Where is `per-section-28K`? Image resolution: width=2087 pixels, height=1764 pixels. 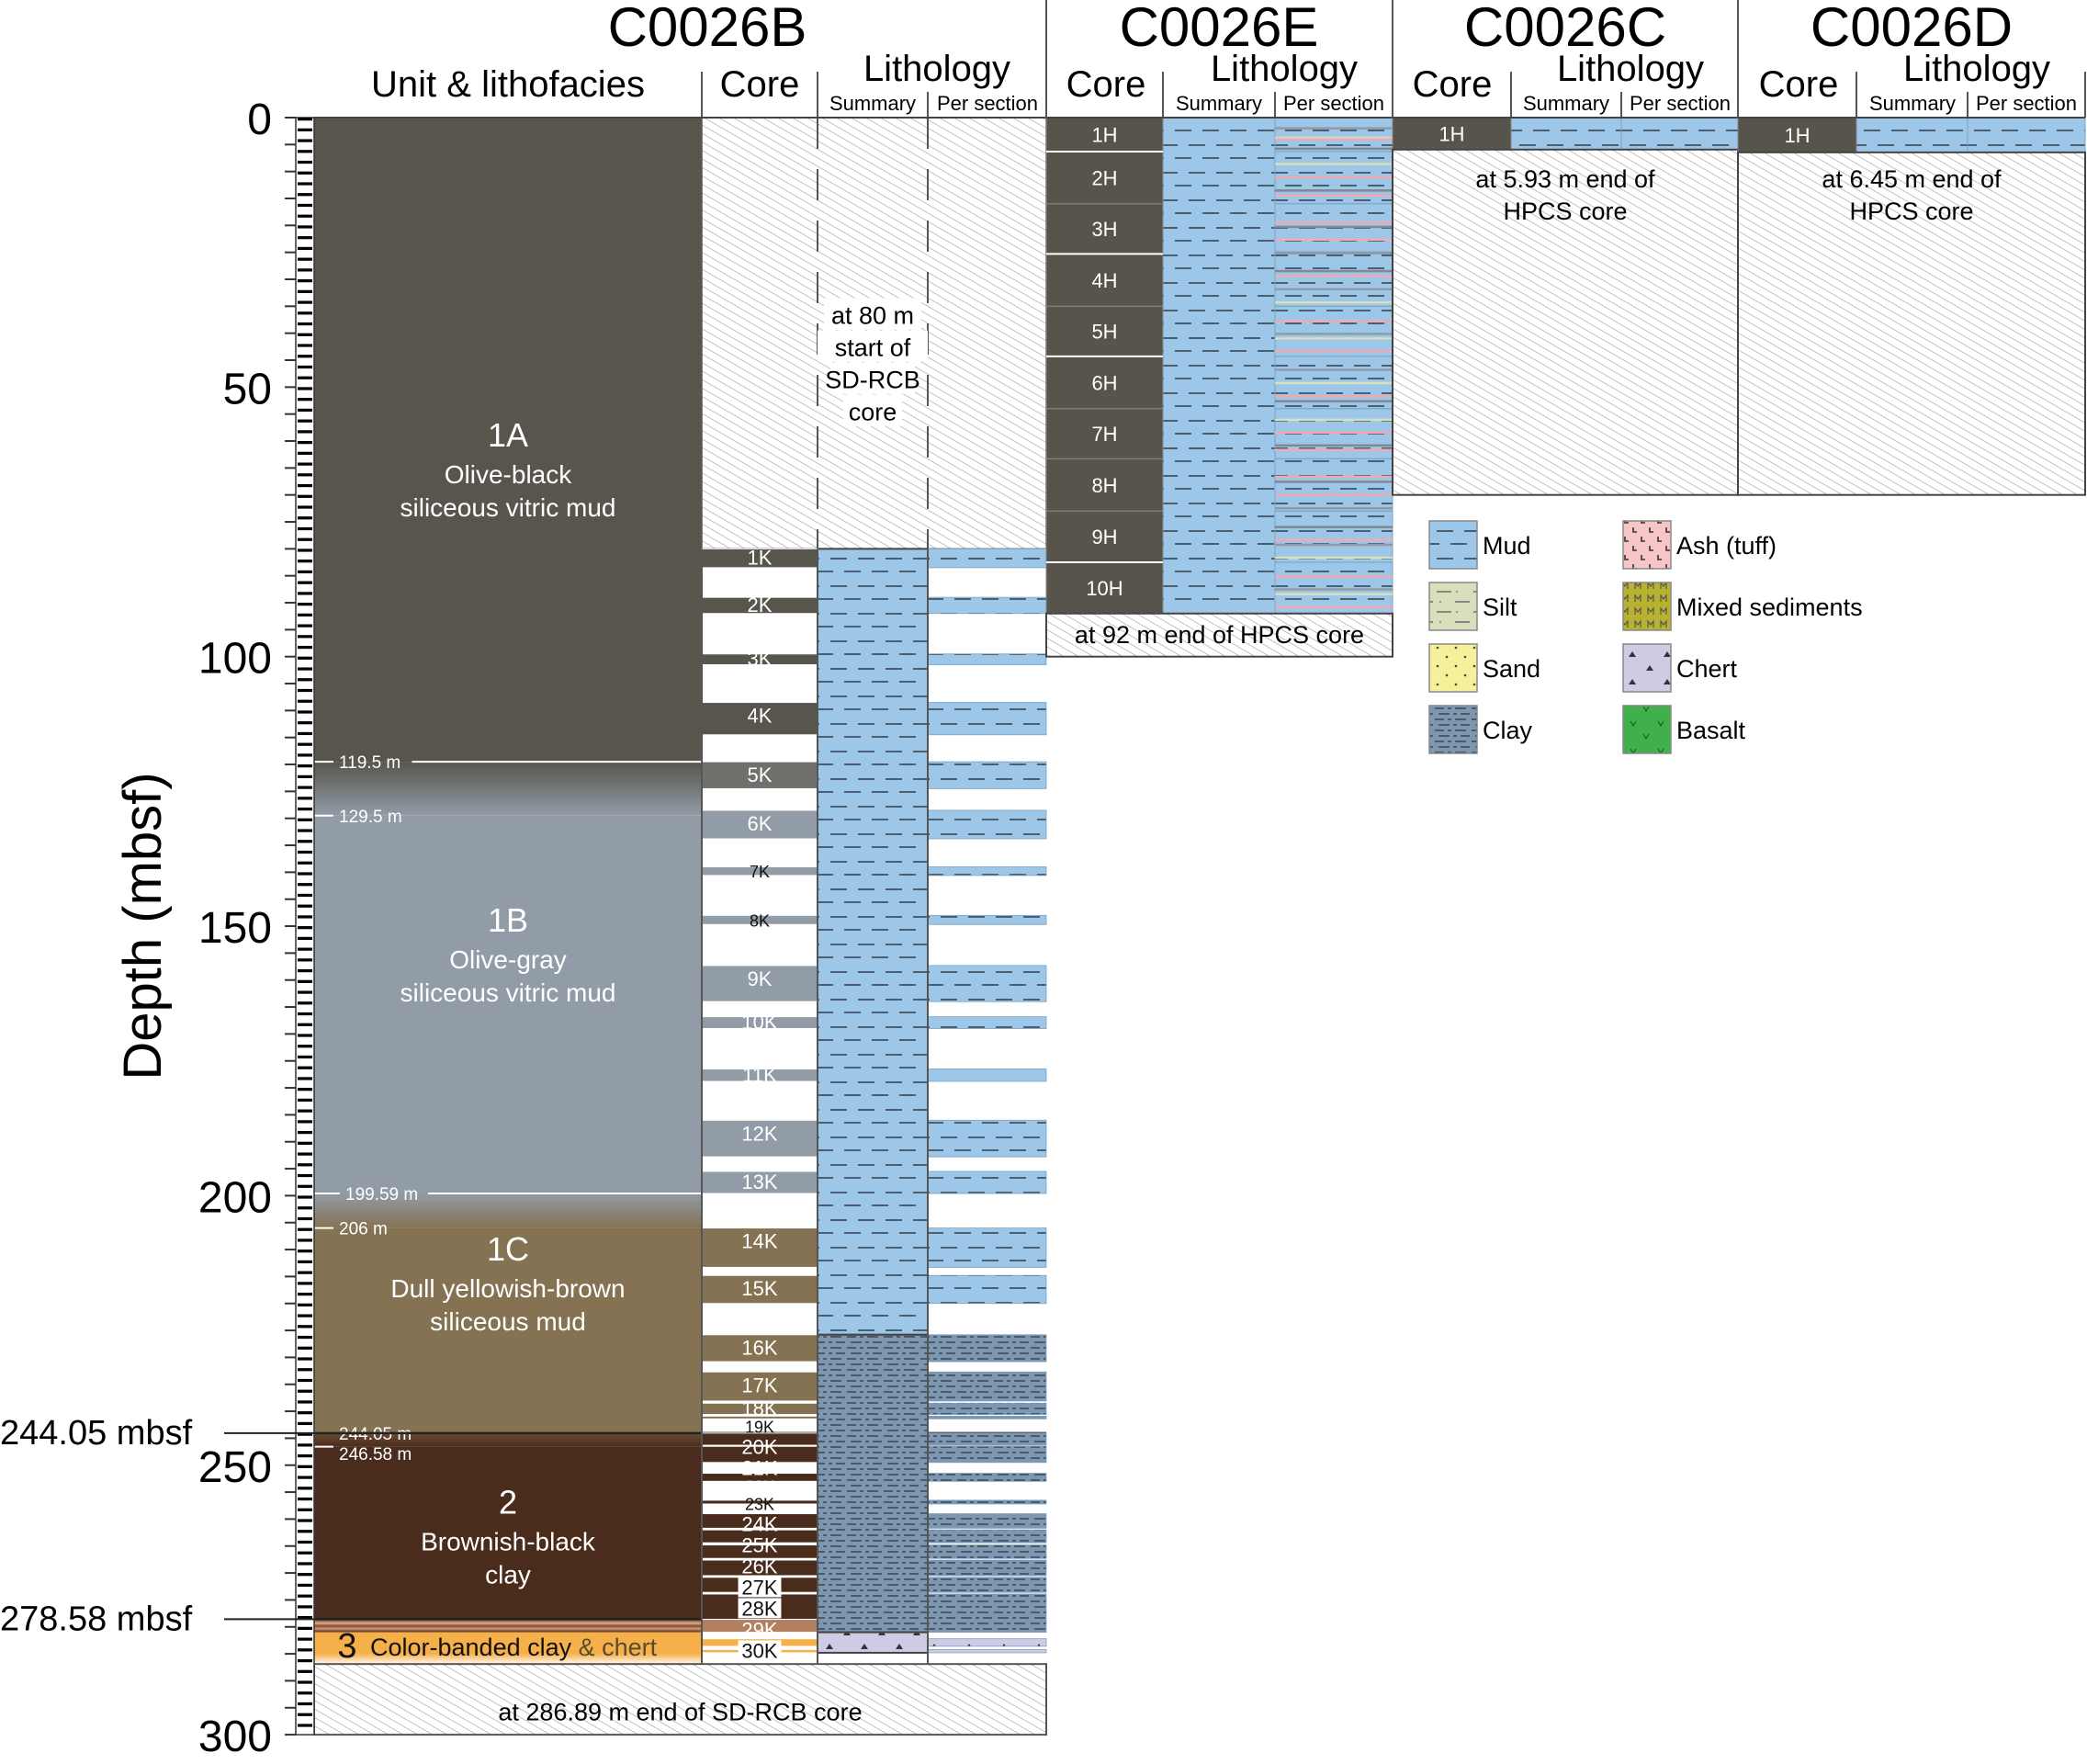
per-section-28K is located at coordinates (987, 1585).